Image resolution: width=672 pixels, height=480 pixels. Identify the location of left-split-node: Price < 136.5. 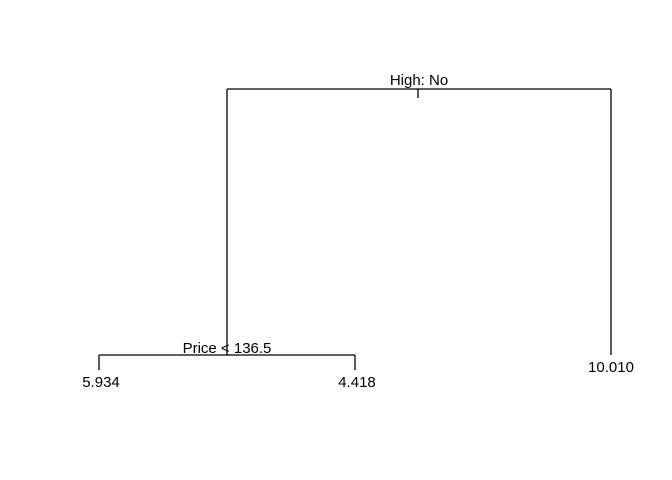
(227, 348).